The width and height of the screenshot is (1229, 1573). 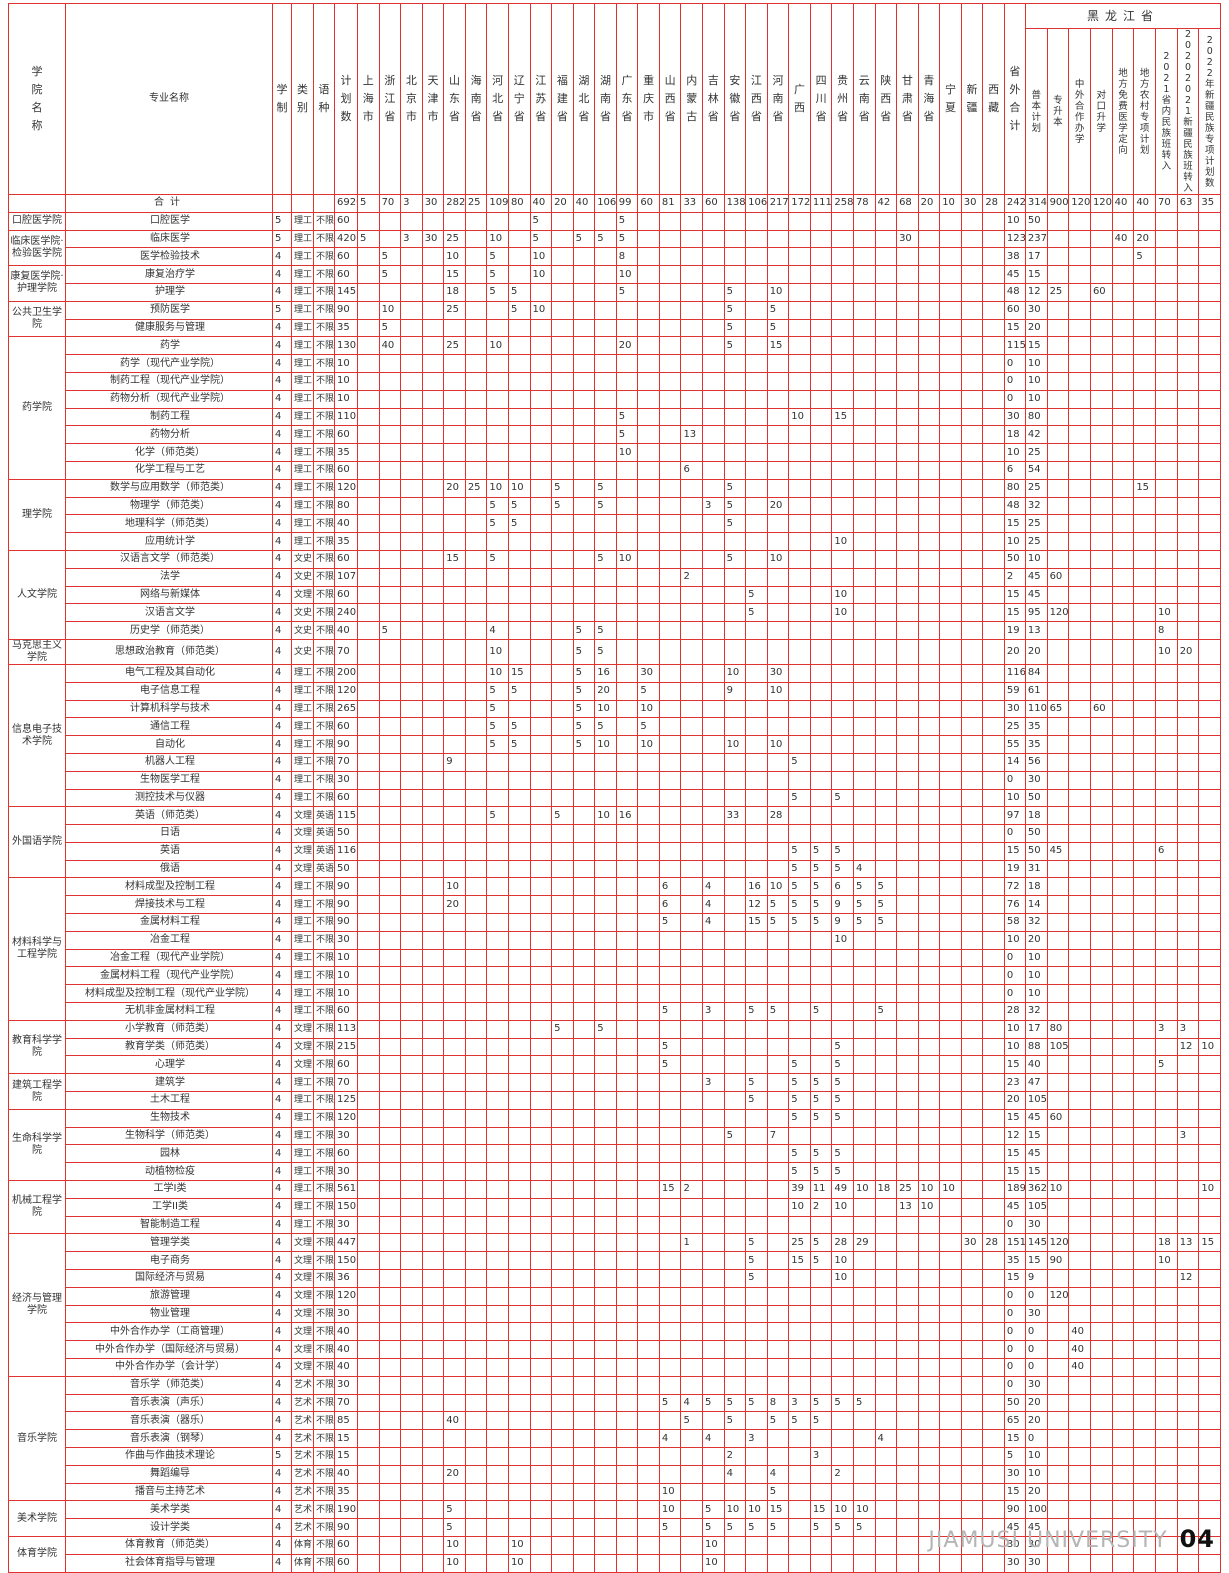 What do you see at coordinates (1166, 111) in the screenshot?
I see `heilongjiang-column-header: 2021省内民族班转入` at bounding box center [1166, 111].